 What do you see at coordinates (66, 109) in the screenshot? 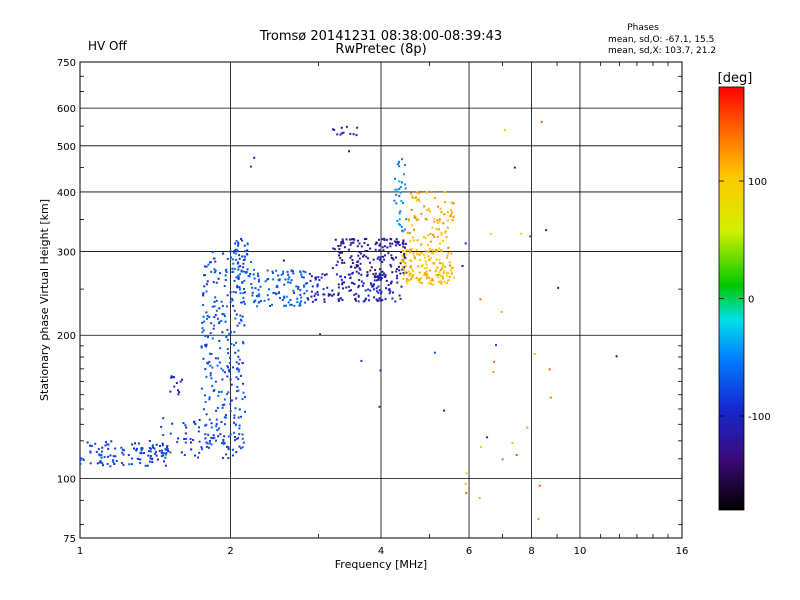
I see `y-tick-label: 600` at bounding box center [66, 109].